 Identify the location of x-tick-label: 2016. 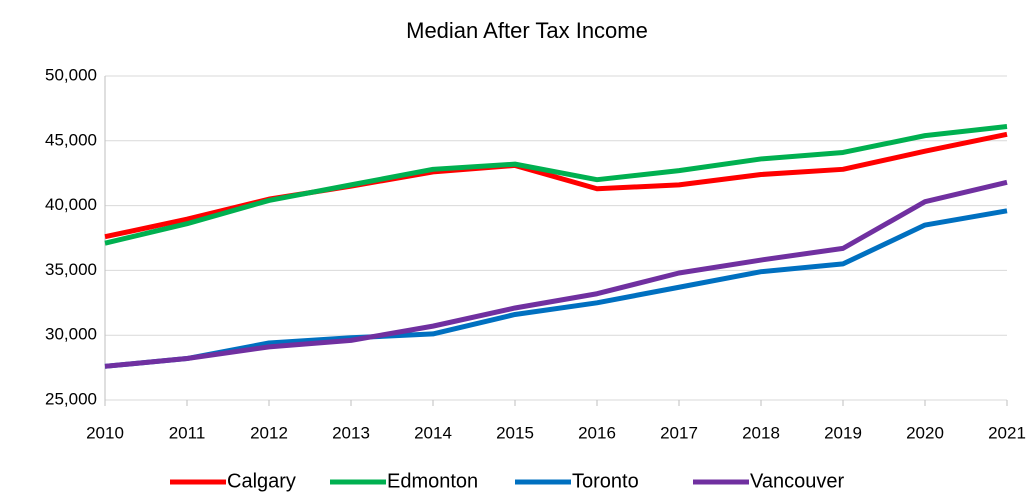
(597, 432).